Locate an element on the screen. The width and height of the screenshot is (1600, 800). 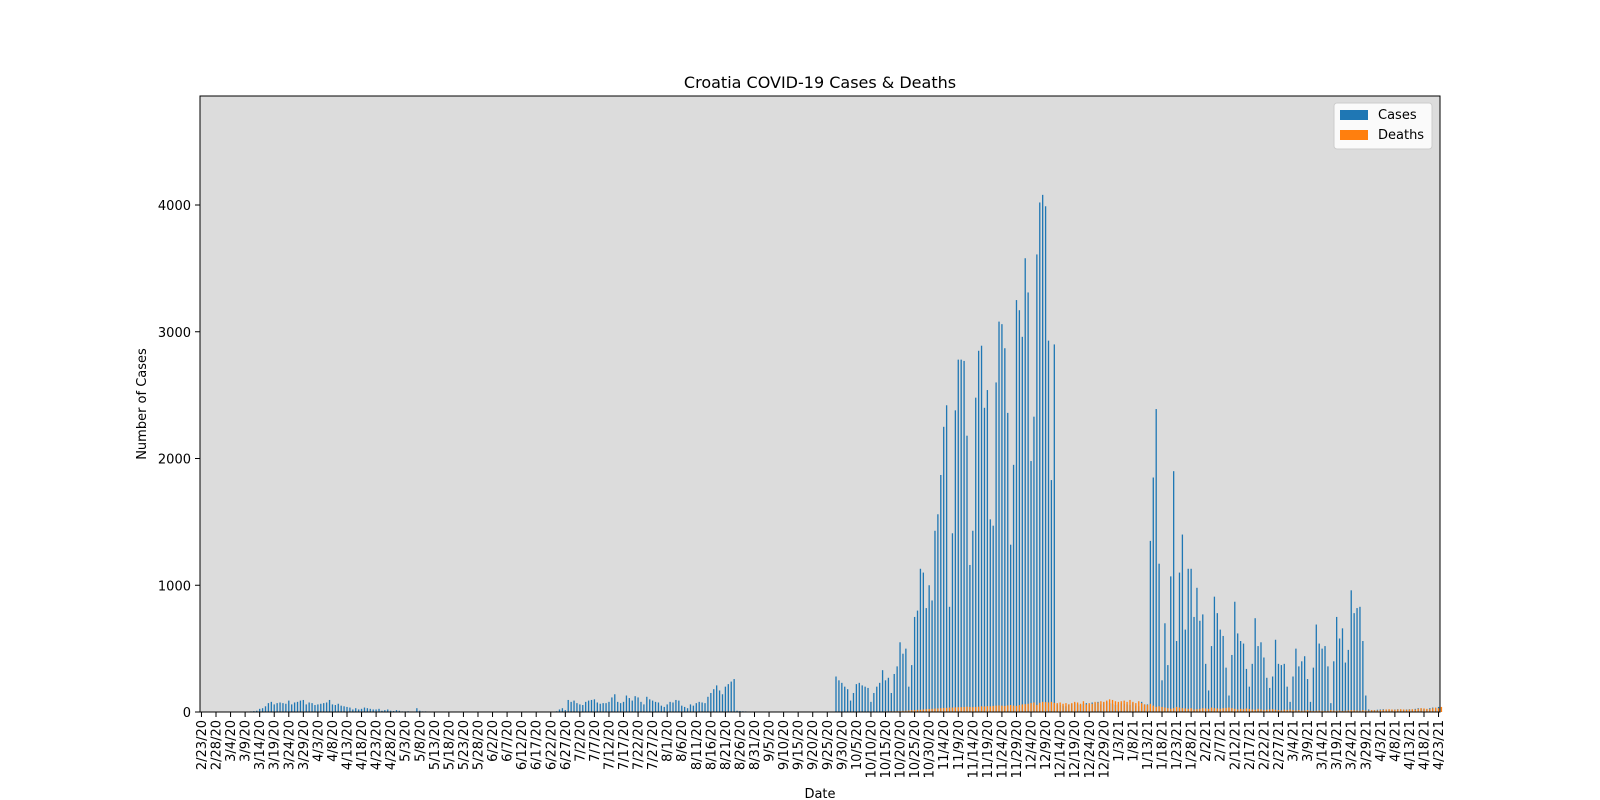
x-tick-label: 2/12/21 is located at coordinates (1235, 745).